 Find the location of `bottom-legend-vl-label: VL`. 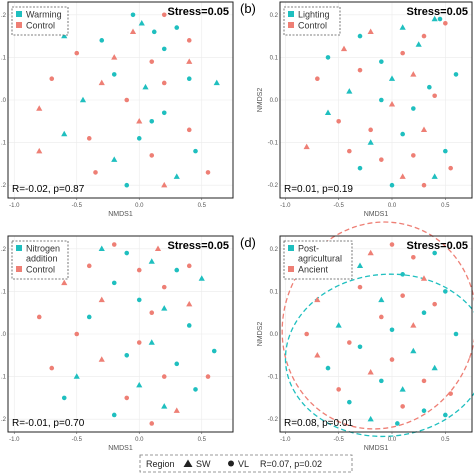

bottom-legend-vl-label: VL is located at coordinates (243, 464).